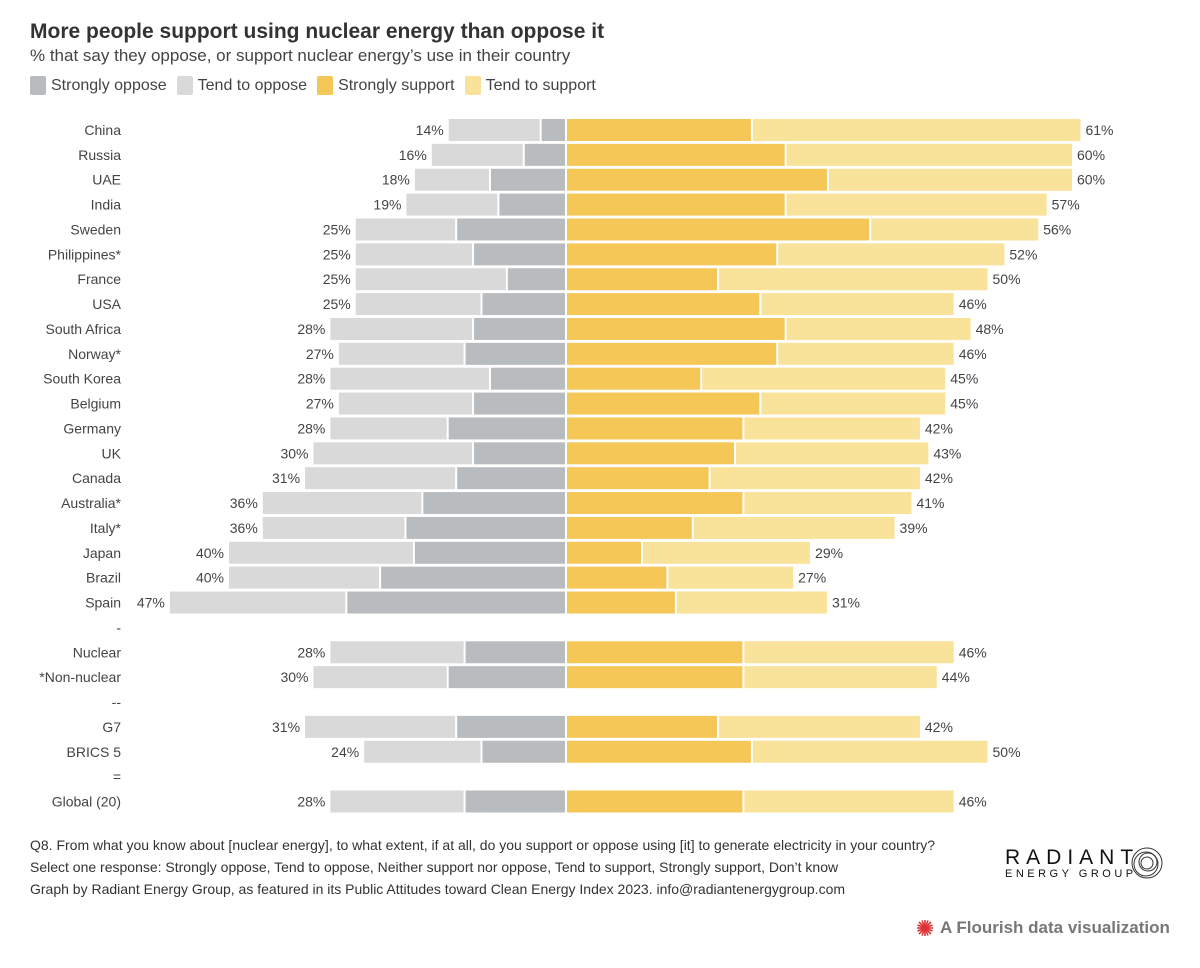 This screenshot has height=968, width=1200. I want to click on category-label: *Non-nuclear, so click(80, 677).